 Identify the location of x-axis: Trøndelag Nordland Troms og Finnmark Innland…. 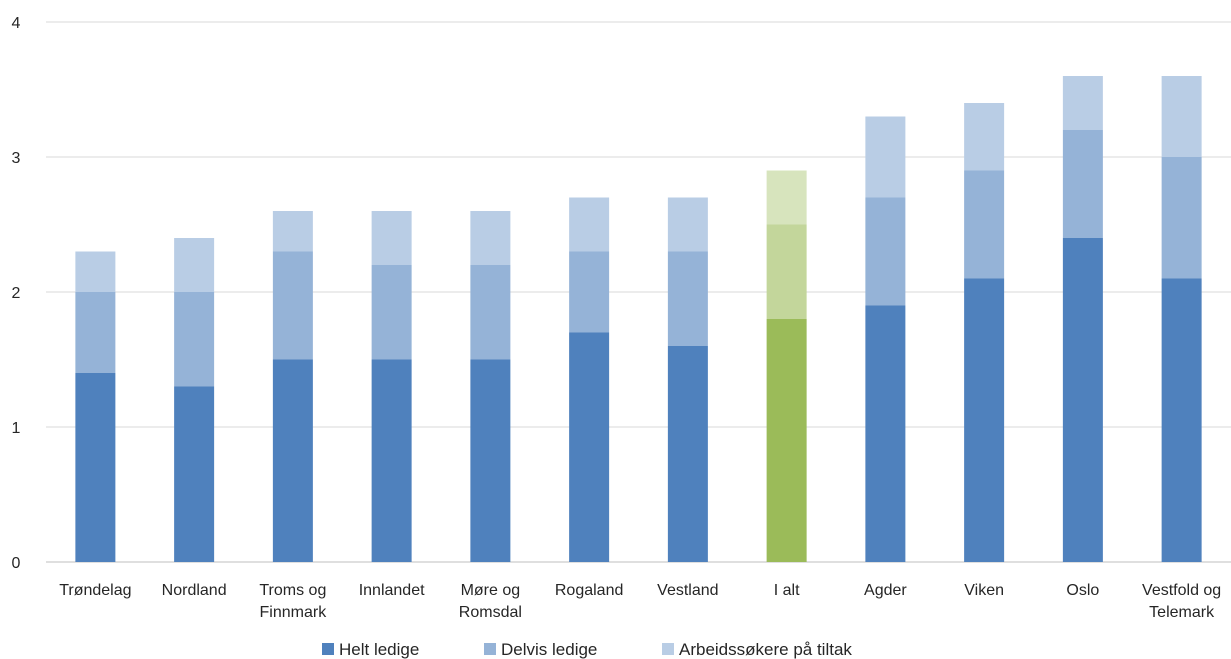
(640, 601).